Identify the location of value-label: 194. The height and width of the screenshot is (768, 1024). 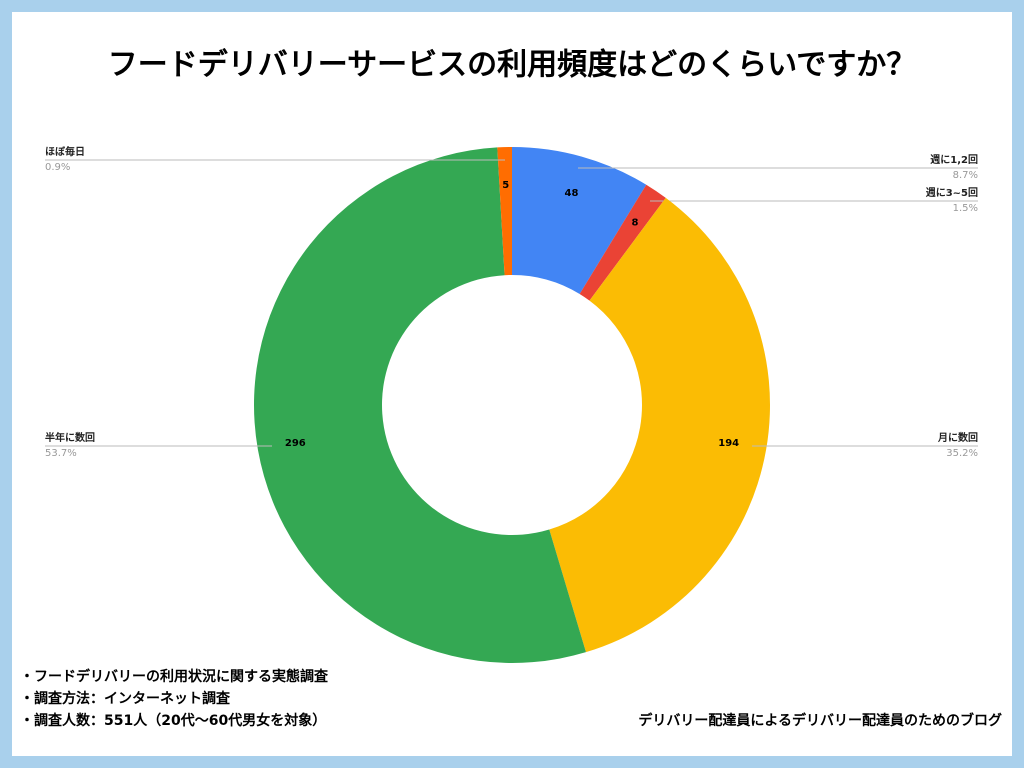
(728, 443).